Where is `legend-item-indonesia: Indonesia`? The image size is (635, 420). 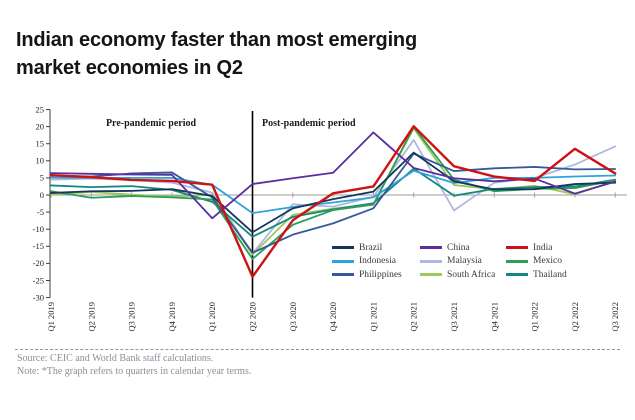
legend-item-indonesia: Indonesia is located at coordinates (376, 261).